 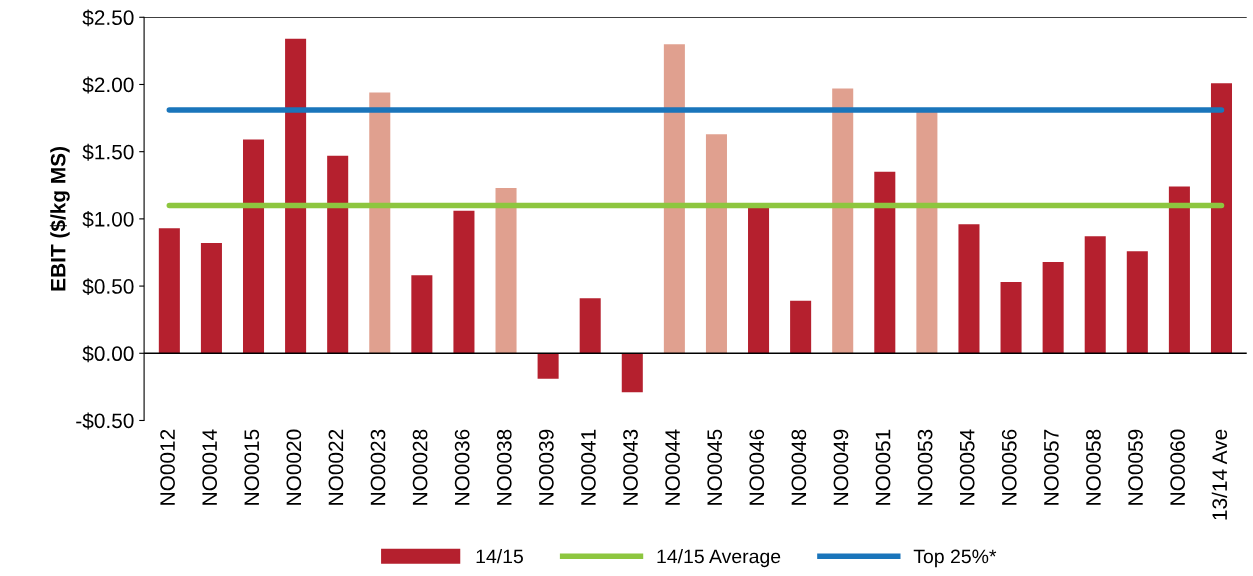 What do you see at coordinates (672, 467) in the screenshot?
I see `x-tick-label: NO0044` at bounding box center [672, 467].